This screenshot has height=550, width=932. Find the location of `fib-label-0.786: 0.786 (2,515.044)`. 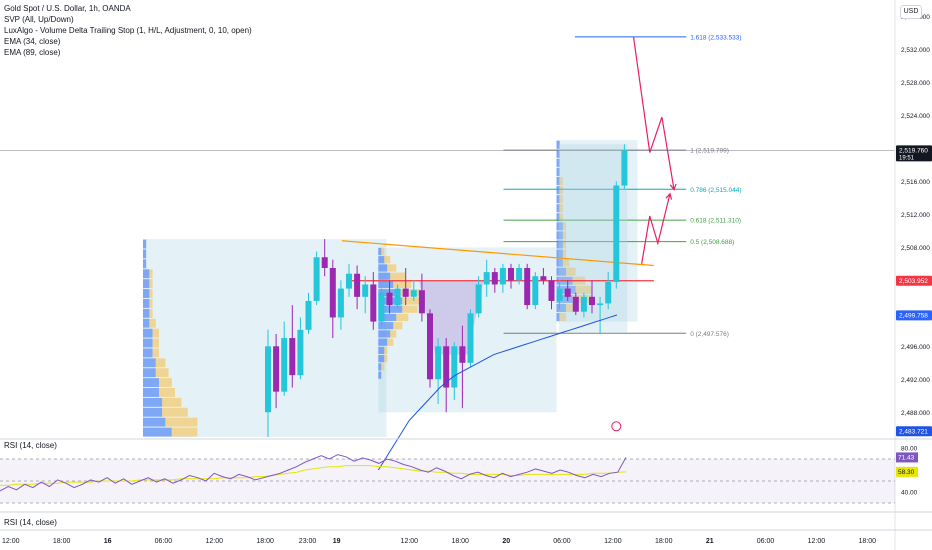

fib-label-0.786: 0.786 (2,515.044) is located at coordinates (715, 190).